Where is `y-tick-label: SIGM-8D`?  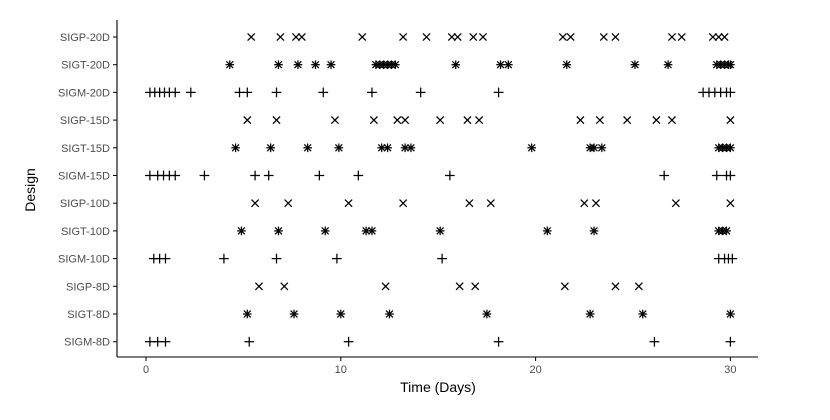 y-tick-label: SIGM-8D is located at coordinates (87, 343).